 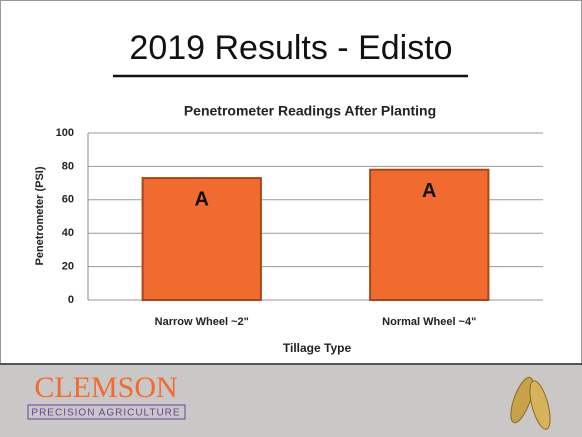 I want to click on x-tick-label: Narrow Wheel ~2", so click(x=202, y=322).